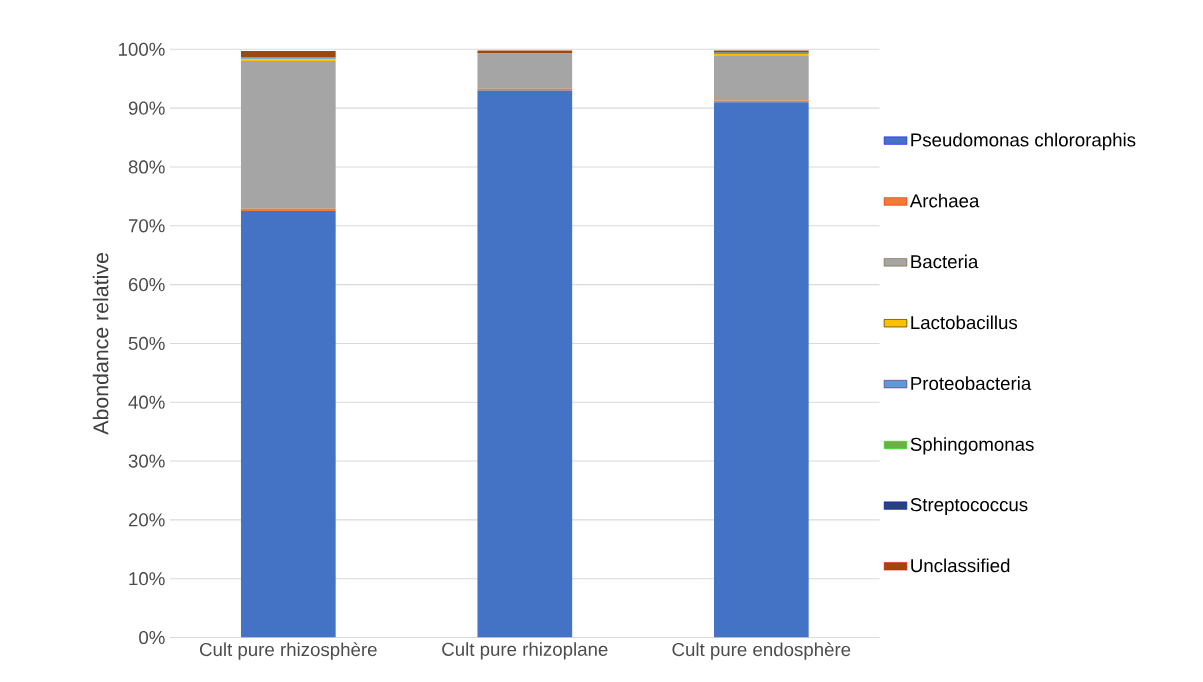 Image resolution: width=1203 pixels, height=682 pixels. What do you see at coordinates (146, 226) in the screenshot?
I see `y-tick-label: 70%` at bounding box center [146, 226].